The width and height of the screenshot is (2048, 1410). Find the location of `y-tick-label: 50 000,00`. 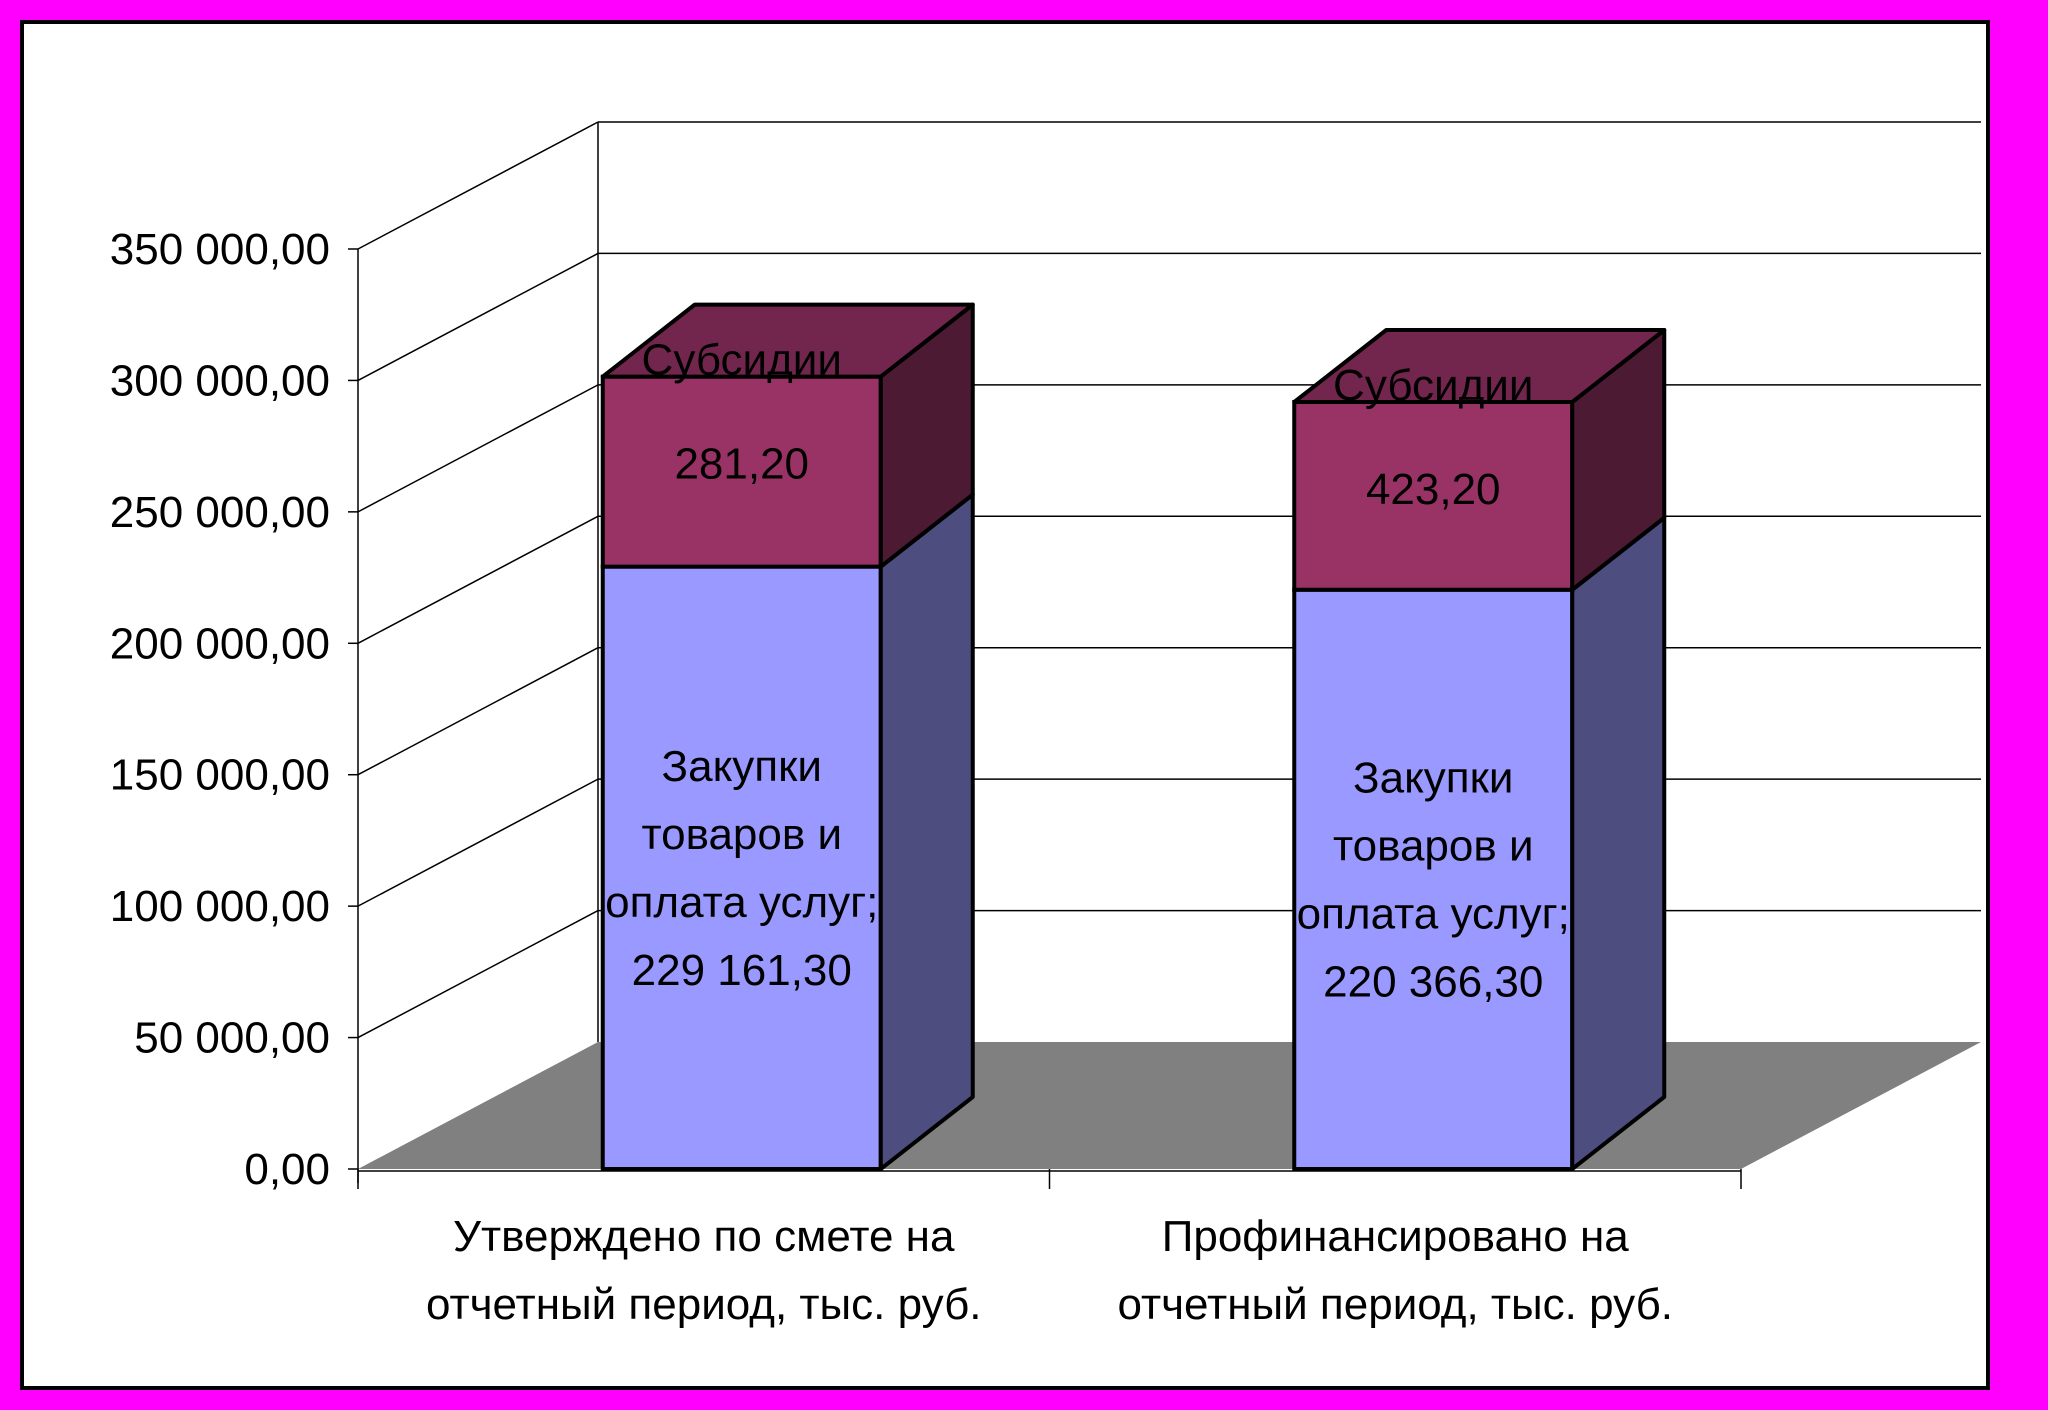

y-tick-label: 50 000,00 is located at coordinates (232, 1038).